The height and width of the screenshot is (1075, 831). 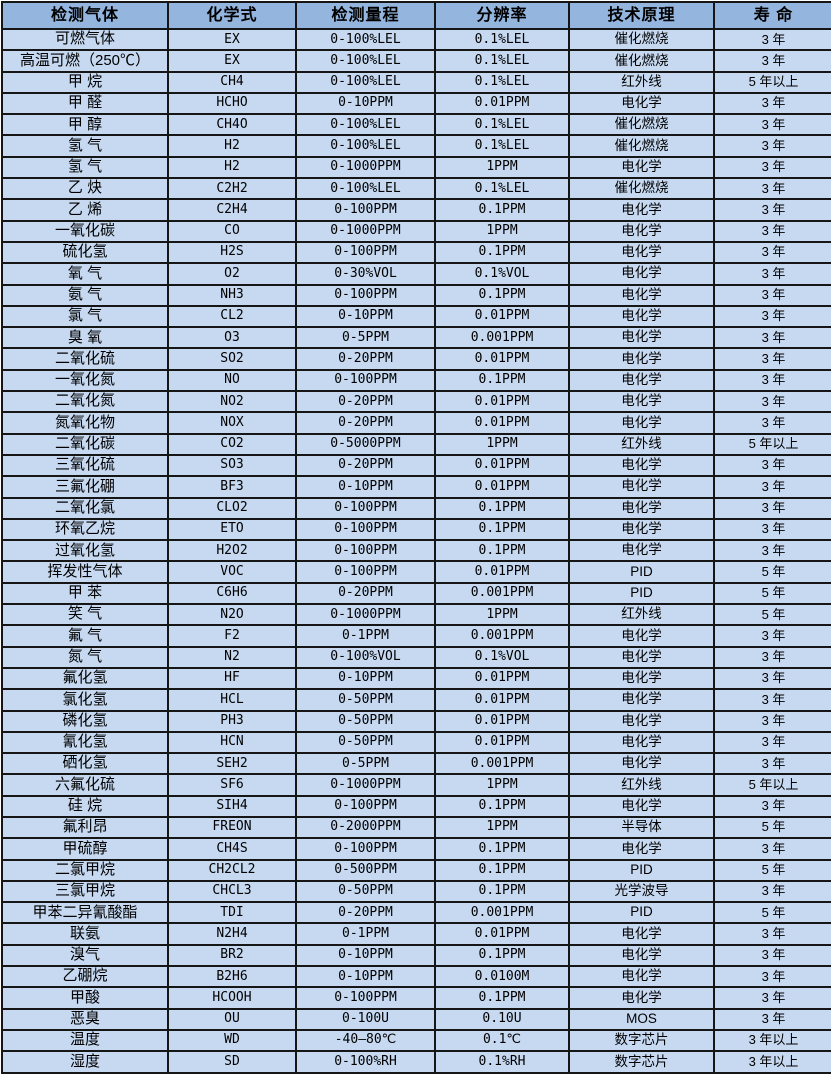 What do you see at coordinates (232, 785) in the screenshot?
I see `formula-cell: SF6` at bounding box center [232, 785].